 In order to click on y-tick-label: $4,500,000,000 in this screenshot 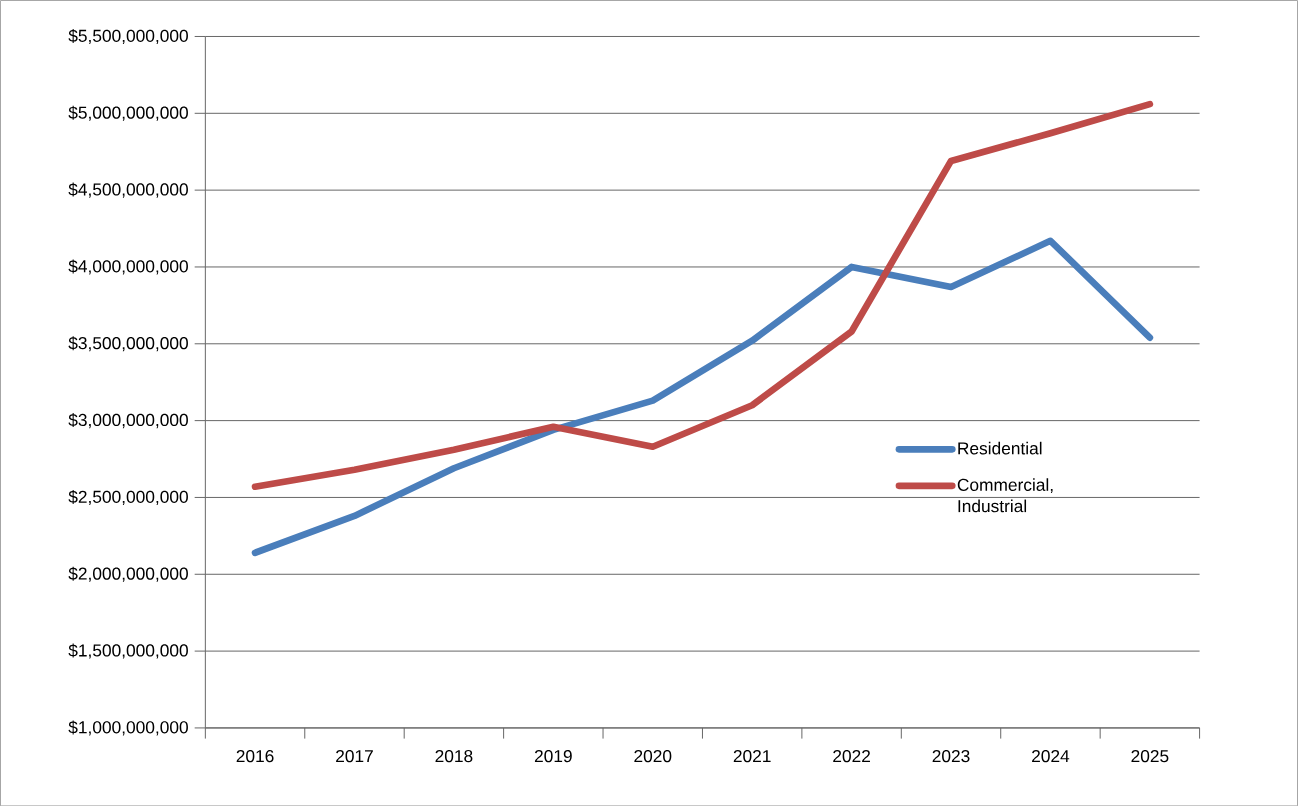, I will do `click(128, 190)`.